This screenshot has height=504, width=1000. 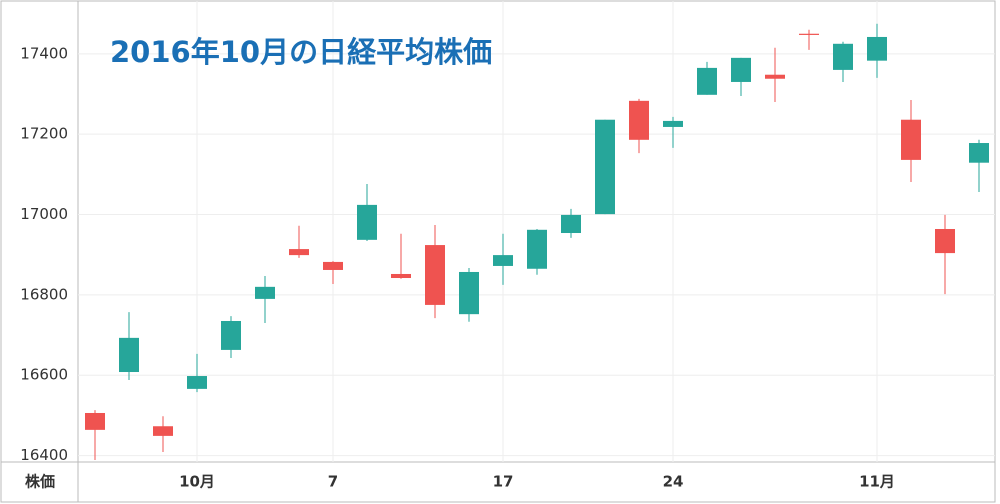 What do you see at coordinates (503, 482) in the screenshot?
I see `x-tick-label: 17` at bounding box center [503, 482].